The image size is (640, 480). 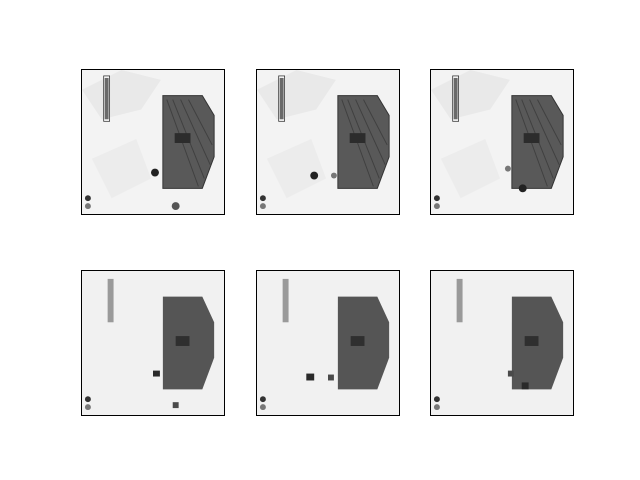 I want to click on frame-r1-c2, so click(x=328, y=142).